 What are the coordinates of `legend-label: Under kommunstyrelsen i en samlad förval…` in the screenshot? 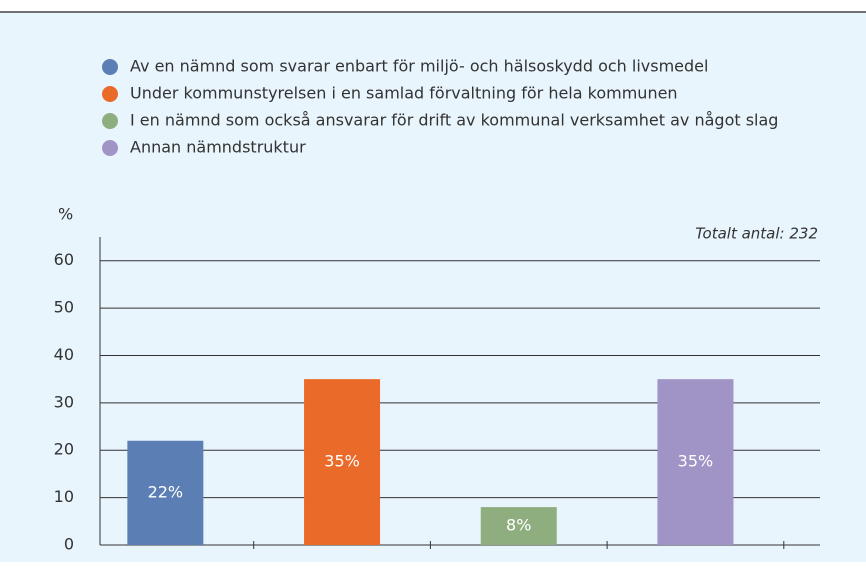 It's located at (404, 93).